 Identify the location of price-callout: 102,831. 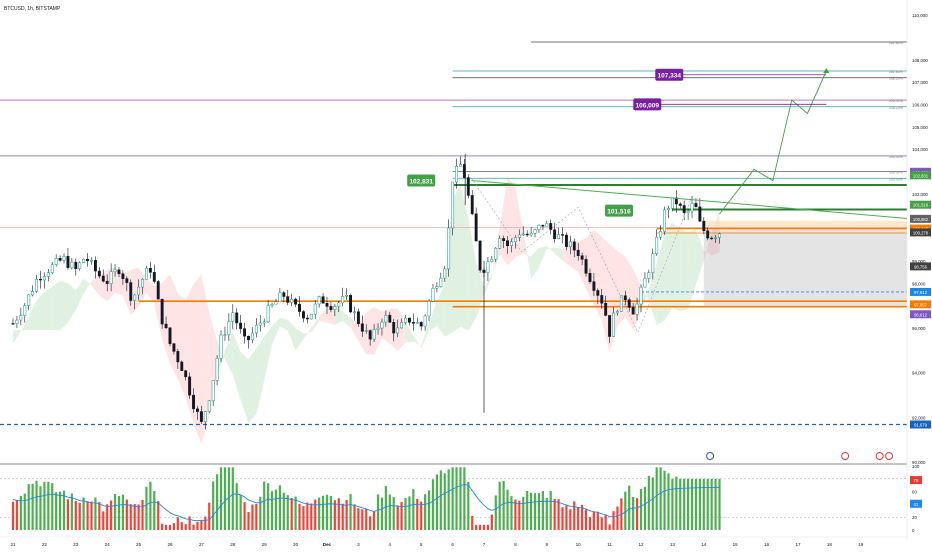
(421, 180).